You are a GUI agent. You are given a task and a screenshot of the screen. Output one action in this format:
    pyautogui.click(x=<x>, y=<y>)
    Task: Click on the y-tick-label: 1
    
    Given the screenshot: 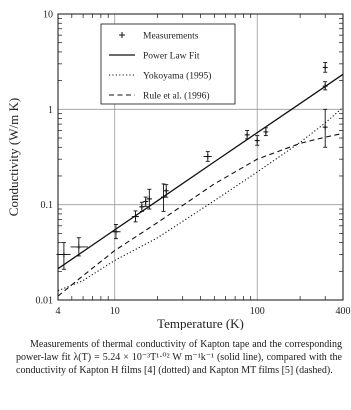 What is the action you would take?
    pyautogui.click(x=50, y=110)
    